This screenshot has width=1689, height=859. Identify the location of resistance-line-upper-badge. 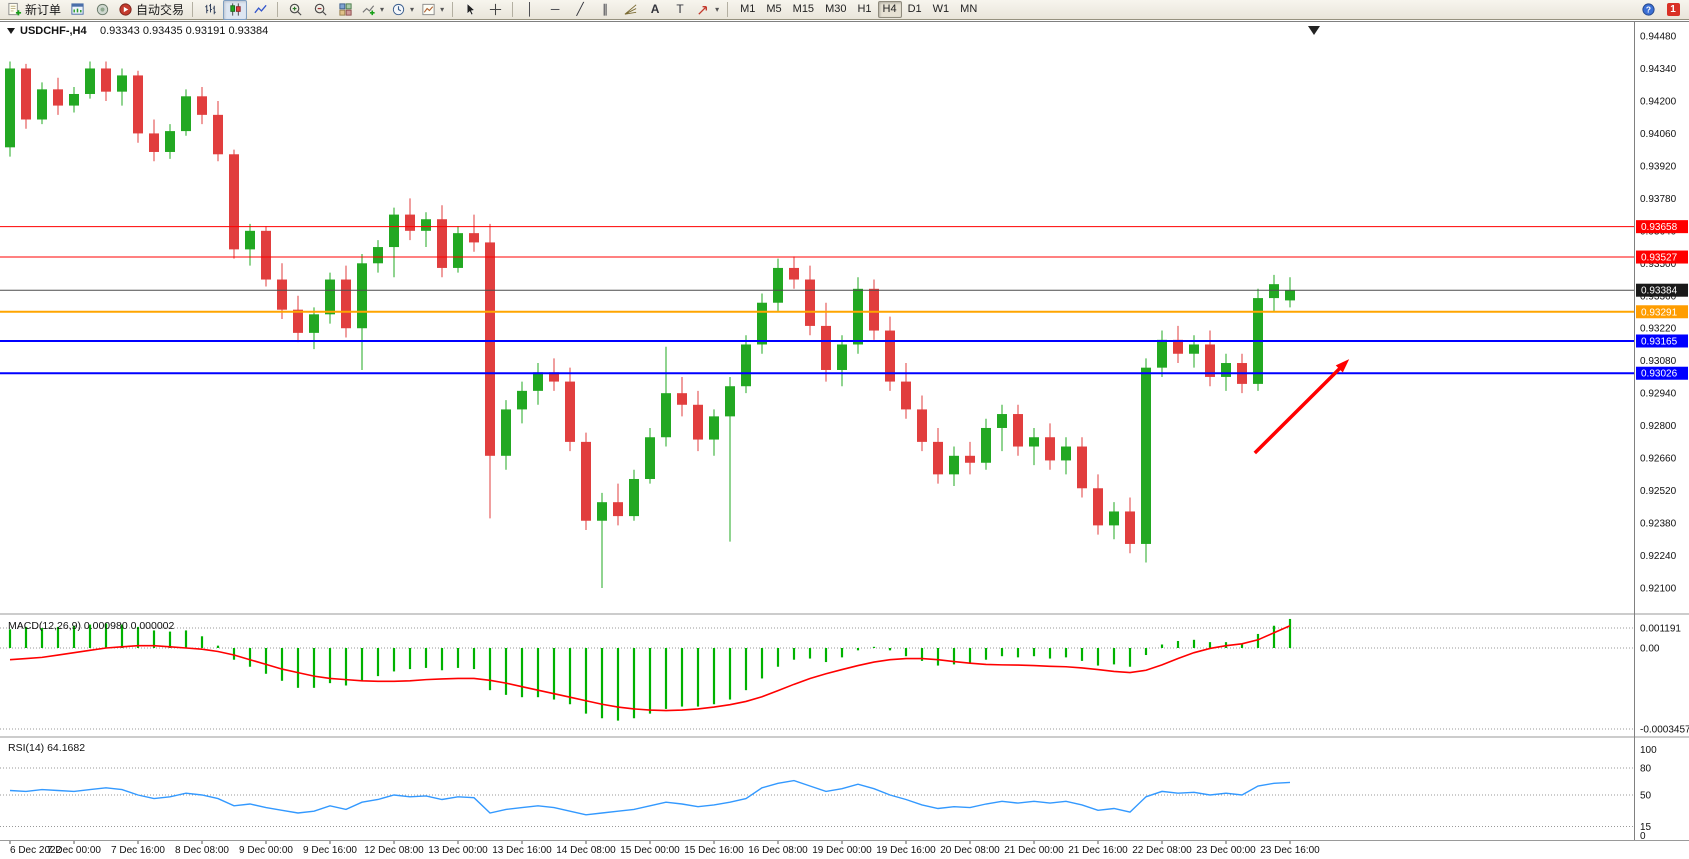
(1662, 227).